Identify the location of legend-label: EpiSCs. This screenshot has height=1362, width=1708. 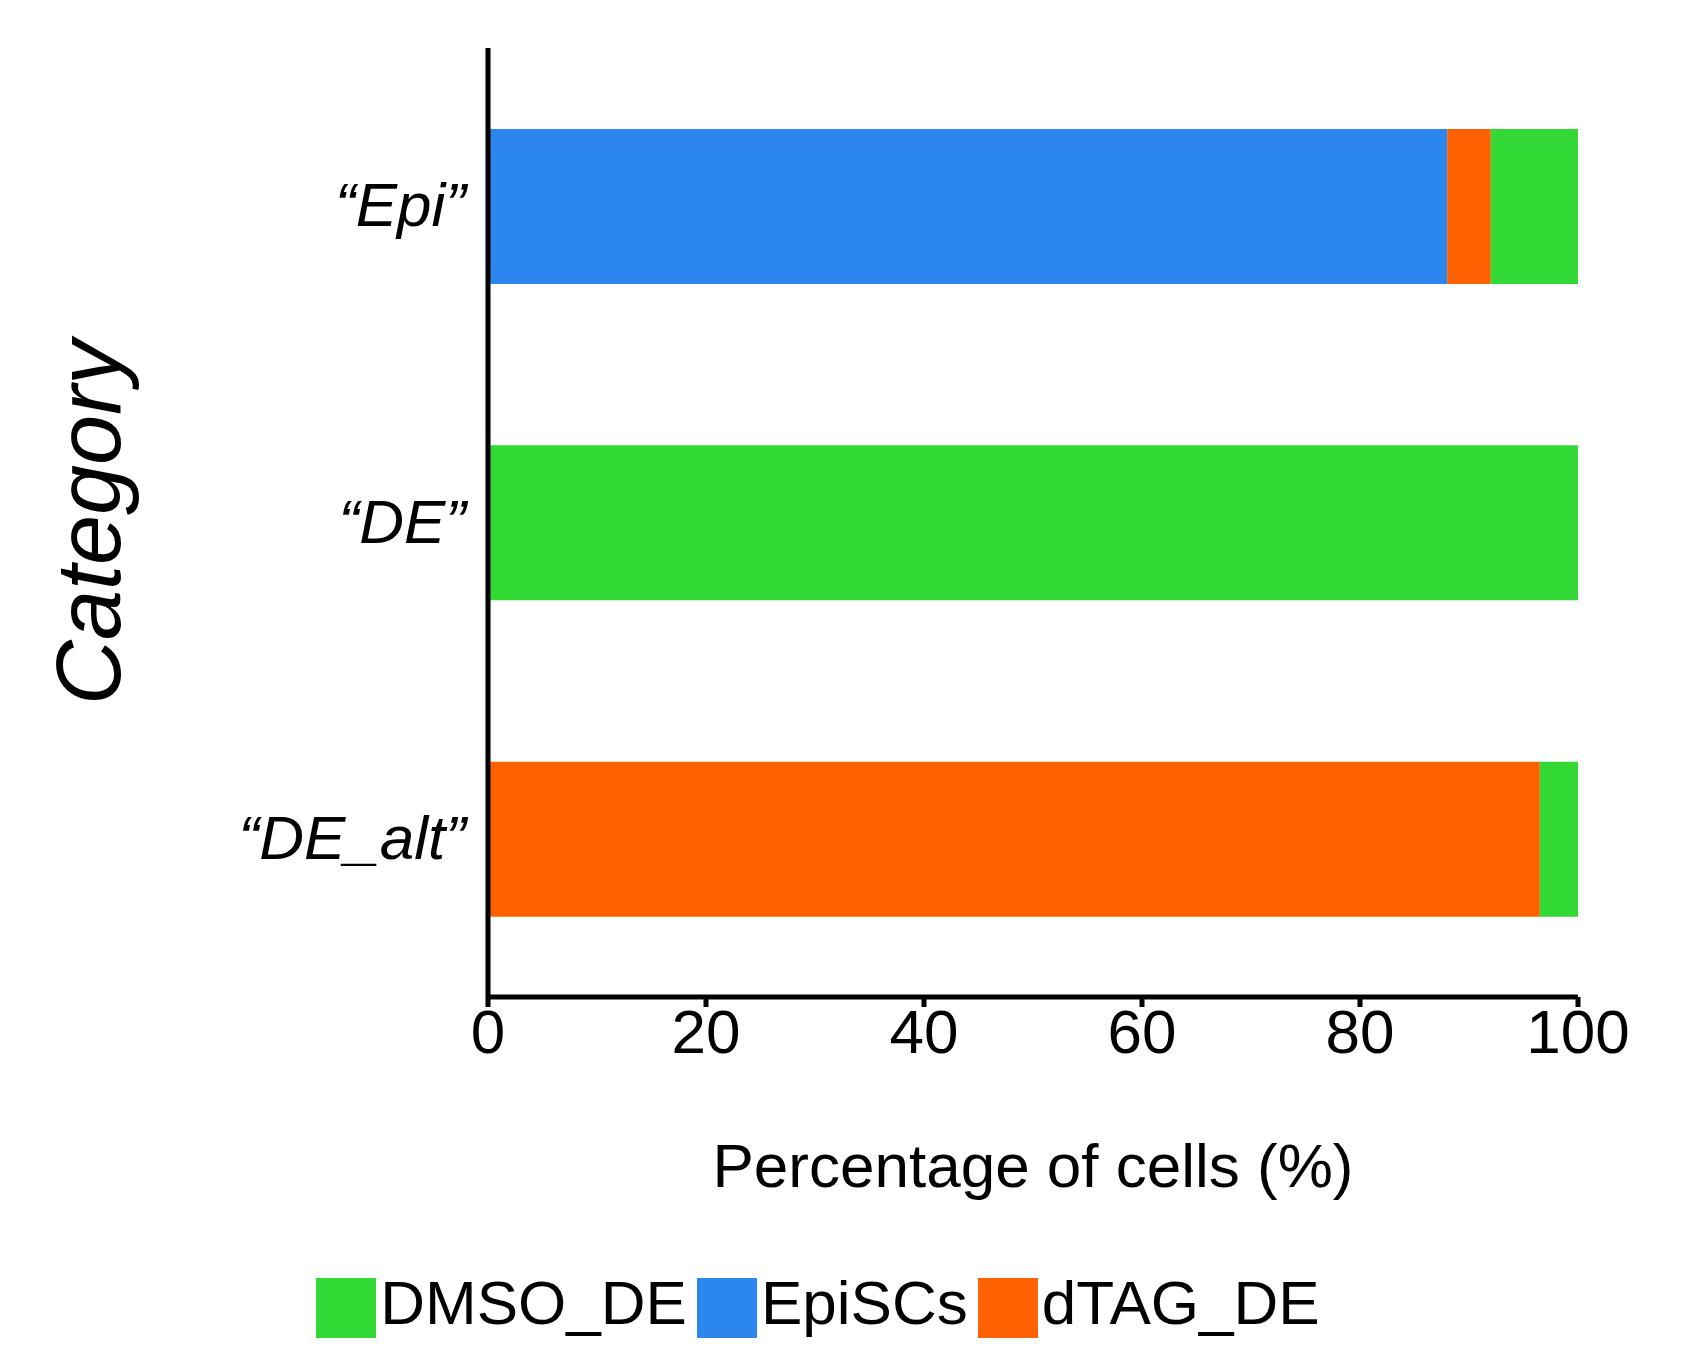
(864, 1302).